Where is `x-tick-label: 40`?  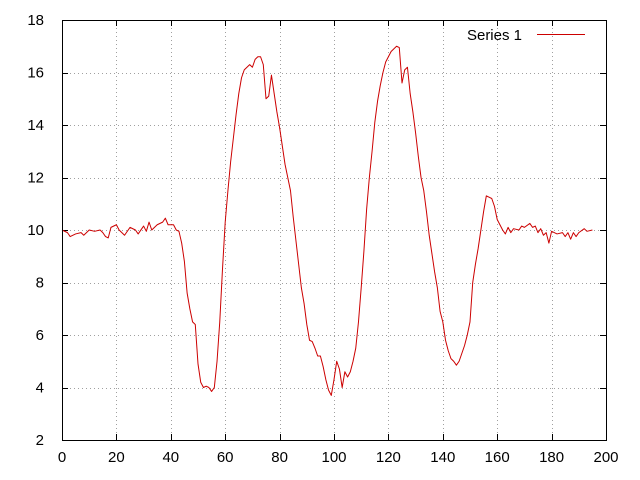
x-tick-label: 40 is located at coordinates (170, 457).